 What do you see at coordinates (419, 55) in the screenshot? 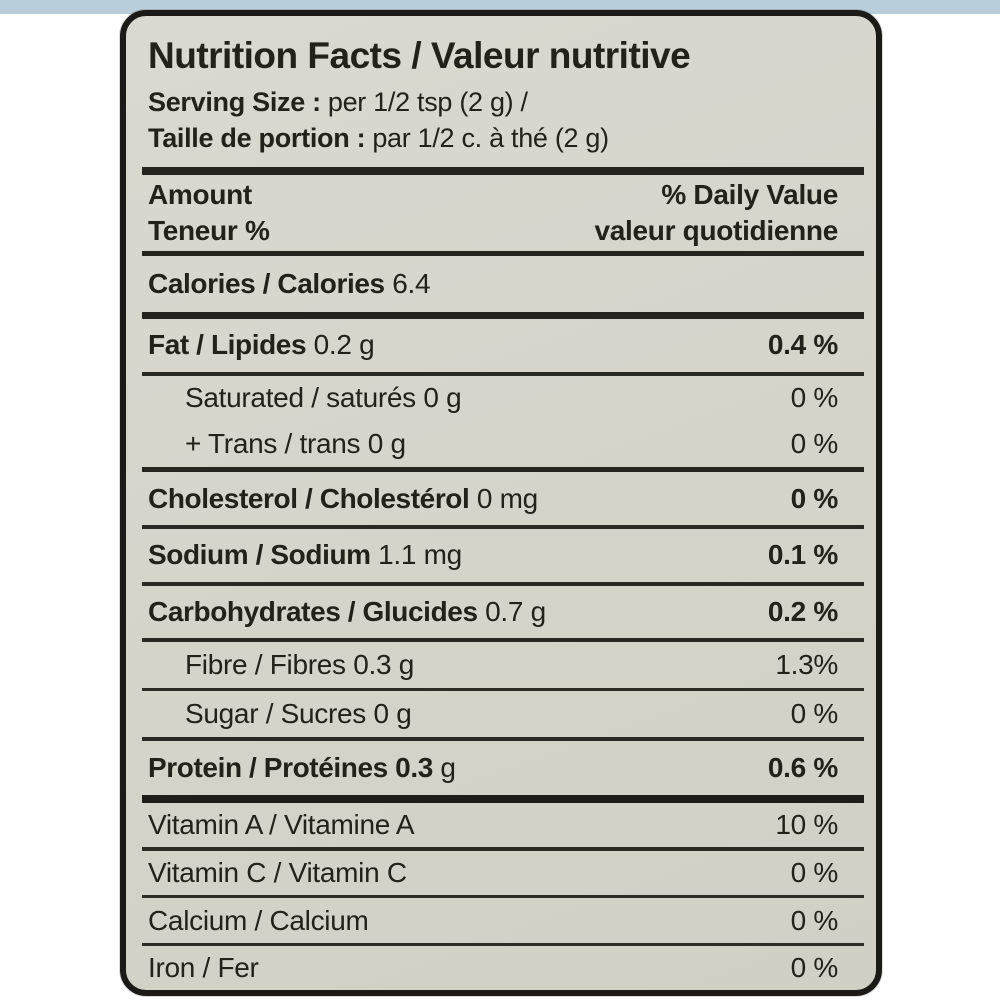
I see `label-title: Nutrition Facts / Valeur nutritive` at bounding box center [419, 55].